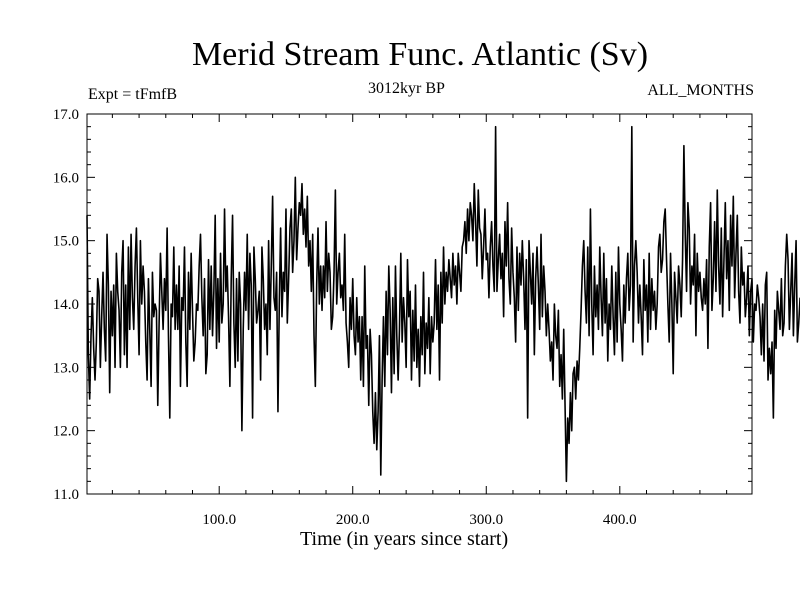 The width and height of the screenshot is (800, 600). Describe the element at coordinates (66, 495) in the screenshot. I see `y-tick-label: 11.0` at that location.